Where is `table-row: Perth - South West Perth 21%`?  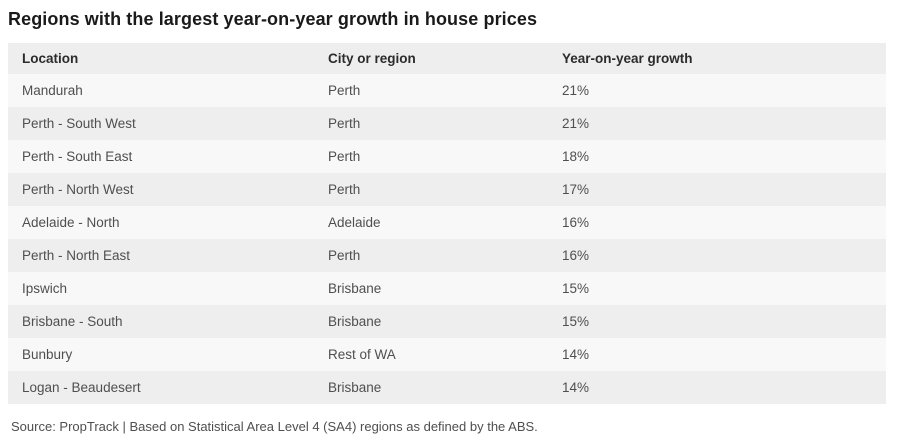 table-row: Perth - South West Perth 21% is located at coordinates (447, 123).